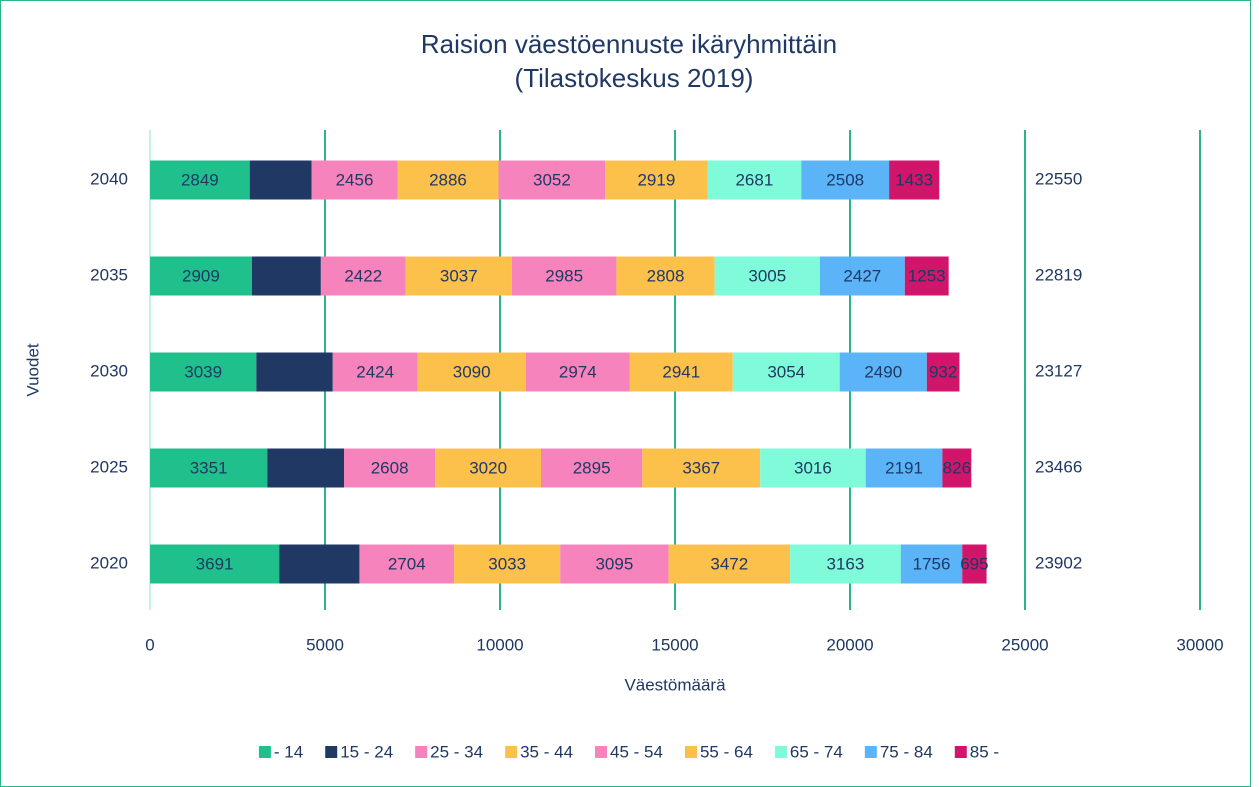 The image size is (1259, 787). Describe the element at coordinates (456, 751) in the screenshot. I see `legend-label: 25 - 34` at that location.